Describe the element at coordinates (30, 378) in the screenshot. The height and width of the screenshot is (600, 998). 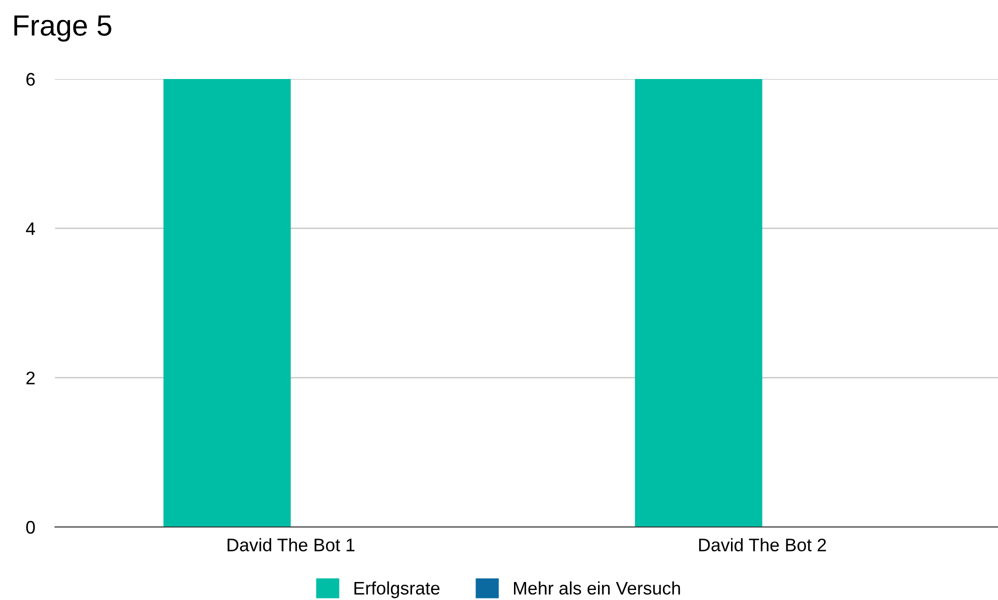
I see `y-tick-label: 2` at that location.